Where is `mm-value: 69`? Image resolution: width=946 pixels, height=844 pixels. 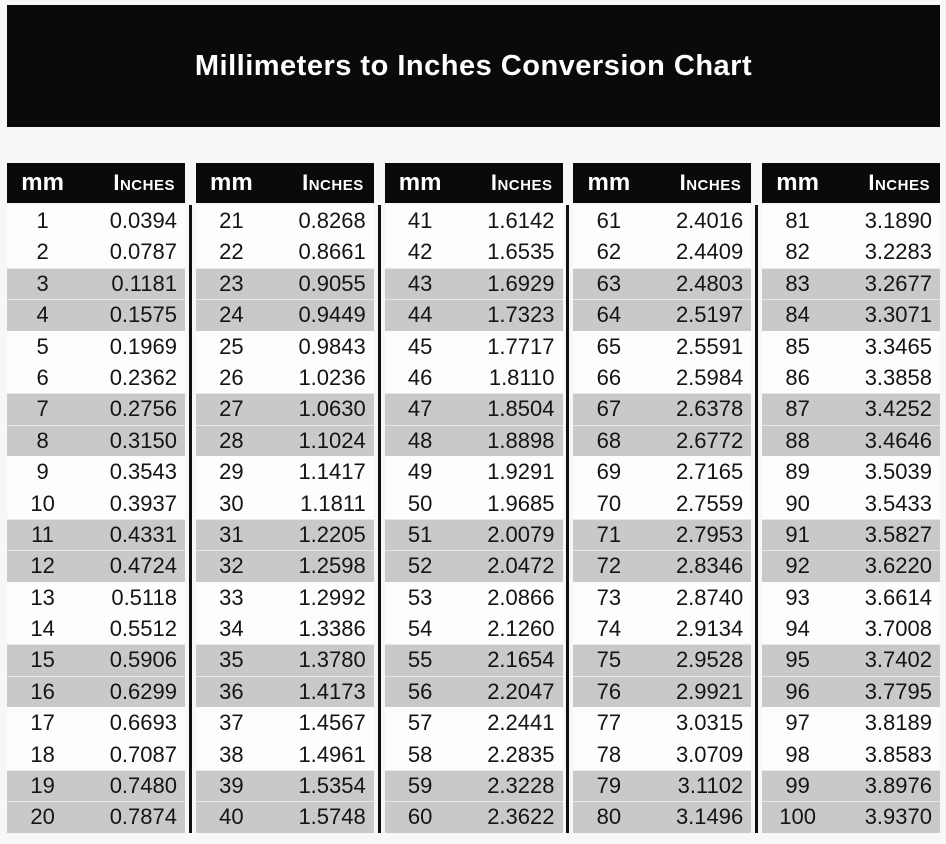
mm-value: 69 is located at coordinates (609, 472).